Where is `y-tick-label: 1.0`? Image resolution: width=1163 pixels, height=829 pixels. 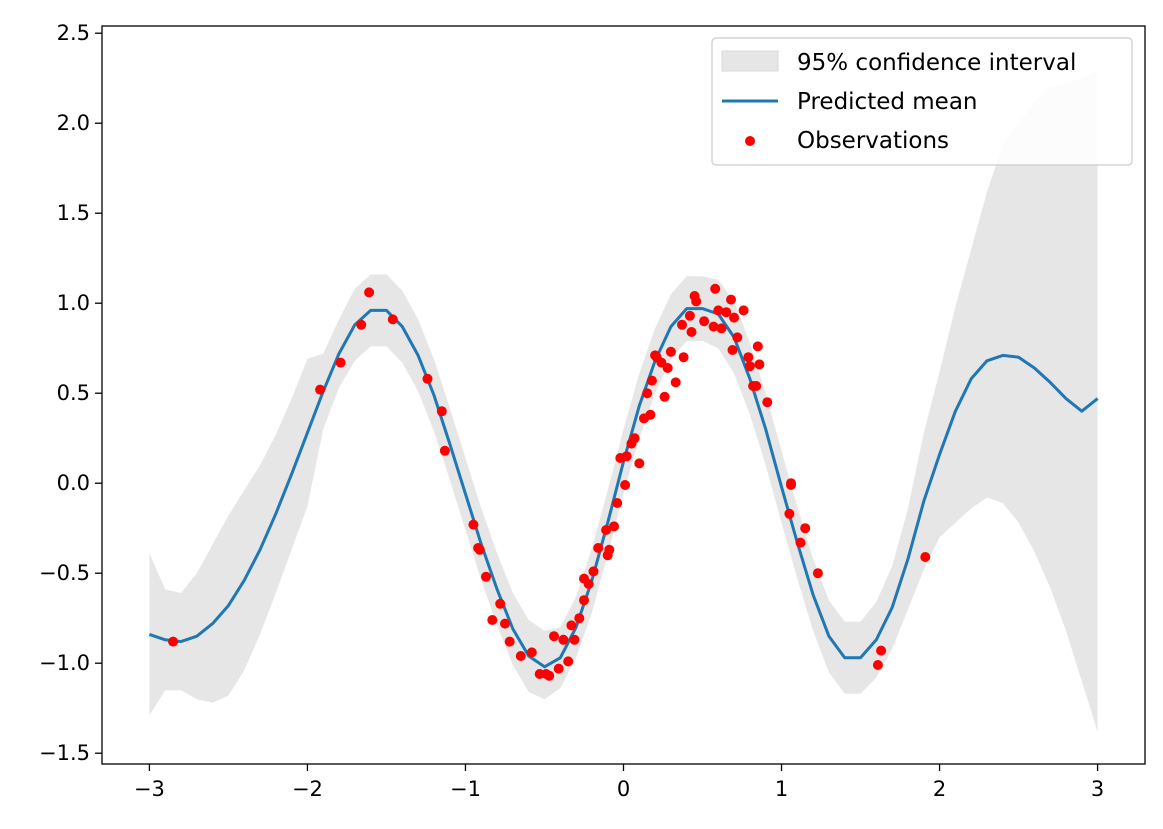 y-tick-label: 1.0 is located at coordinates (73, 303).